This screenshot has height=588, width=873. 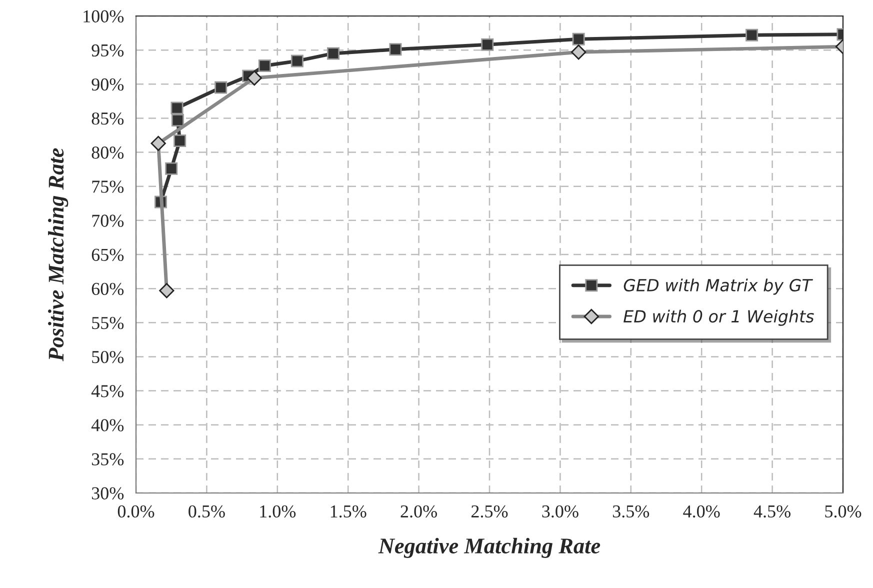 I want to click on y-tick-label: 70%, so click(x=108, y=220).